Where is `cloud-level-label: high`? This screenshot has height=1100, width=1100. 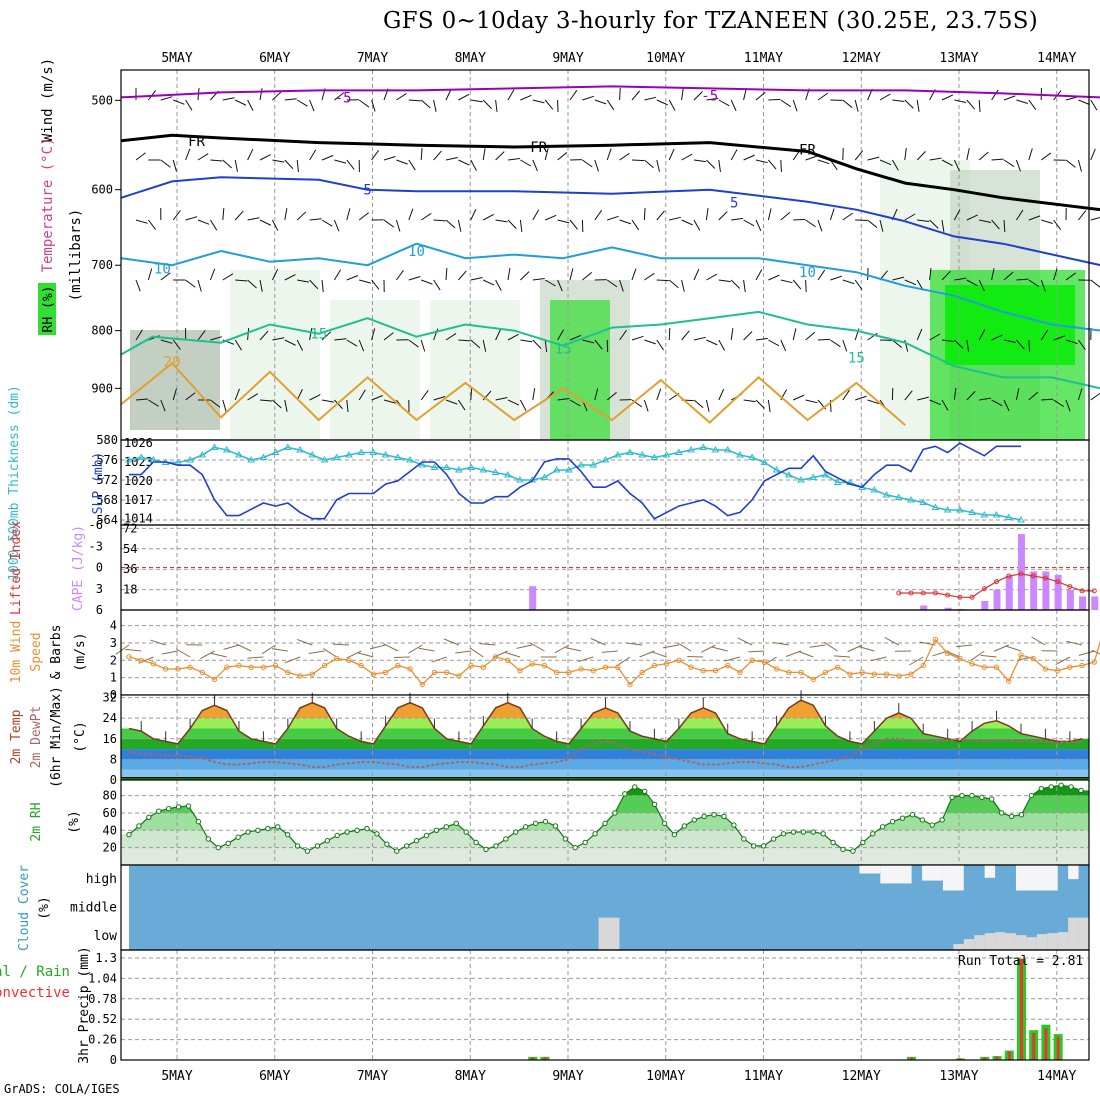
cloud-level-label: high is located at coordinates (101, 879).